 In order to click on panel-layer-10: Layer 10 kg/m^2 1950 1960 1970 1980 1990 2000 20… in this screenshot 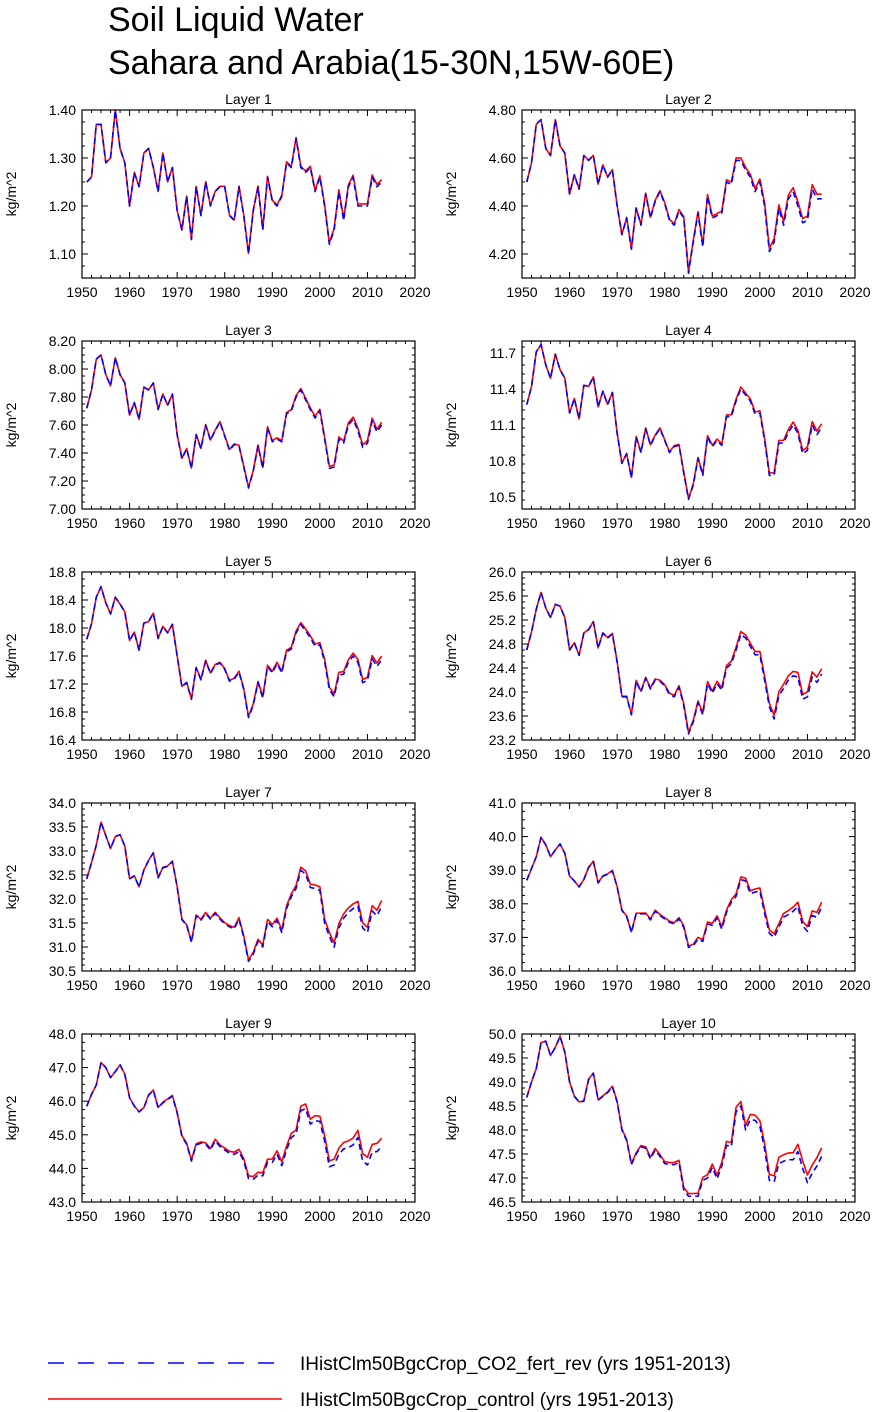, I will do `click(657, 1119)`.